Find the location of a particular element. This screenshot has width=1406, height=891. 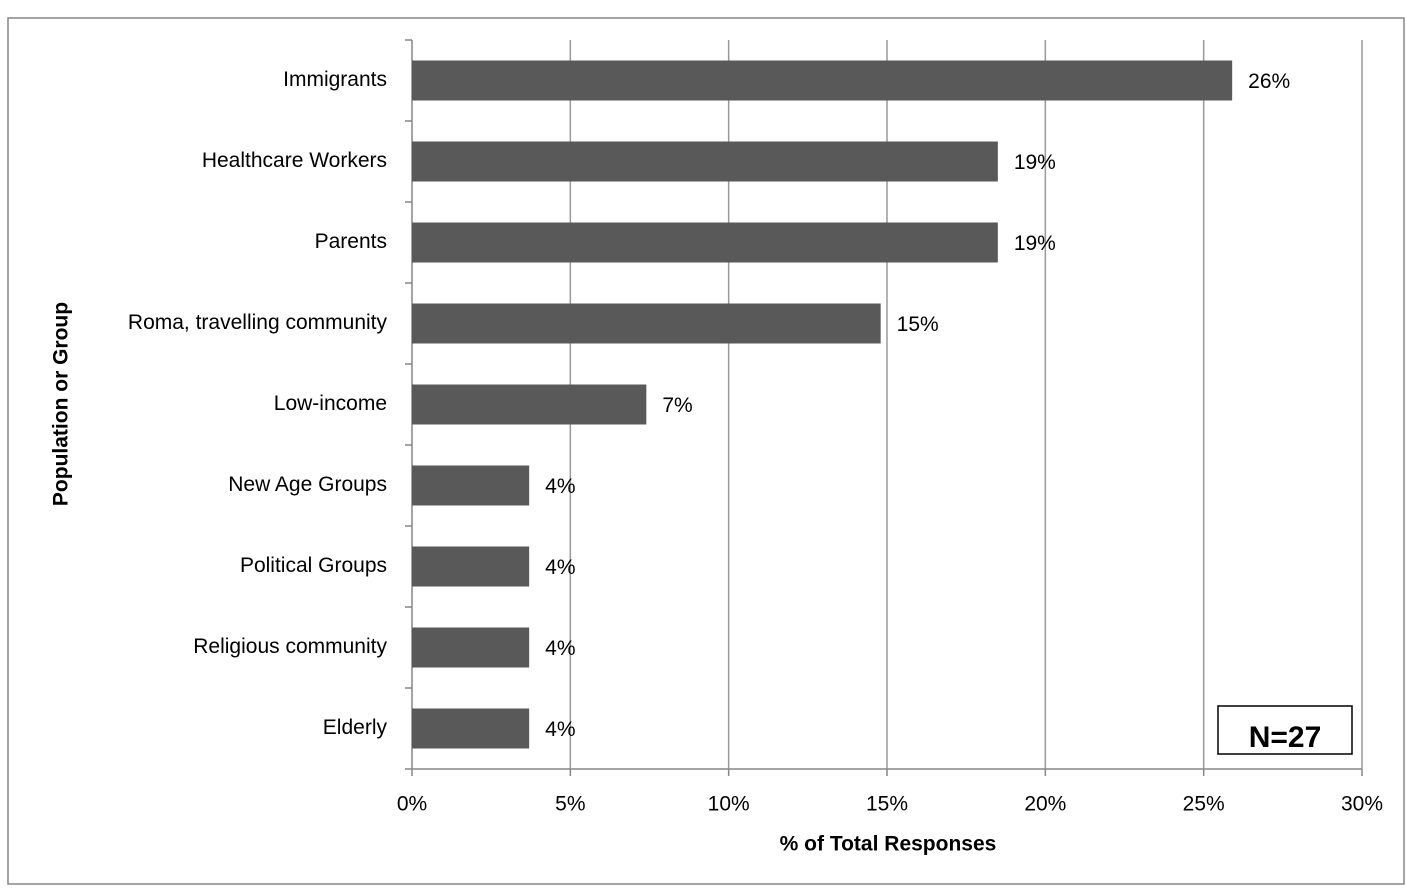

value-label: 26% is located at coordinates (1269, 81).